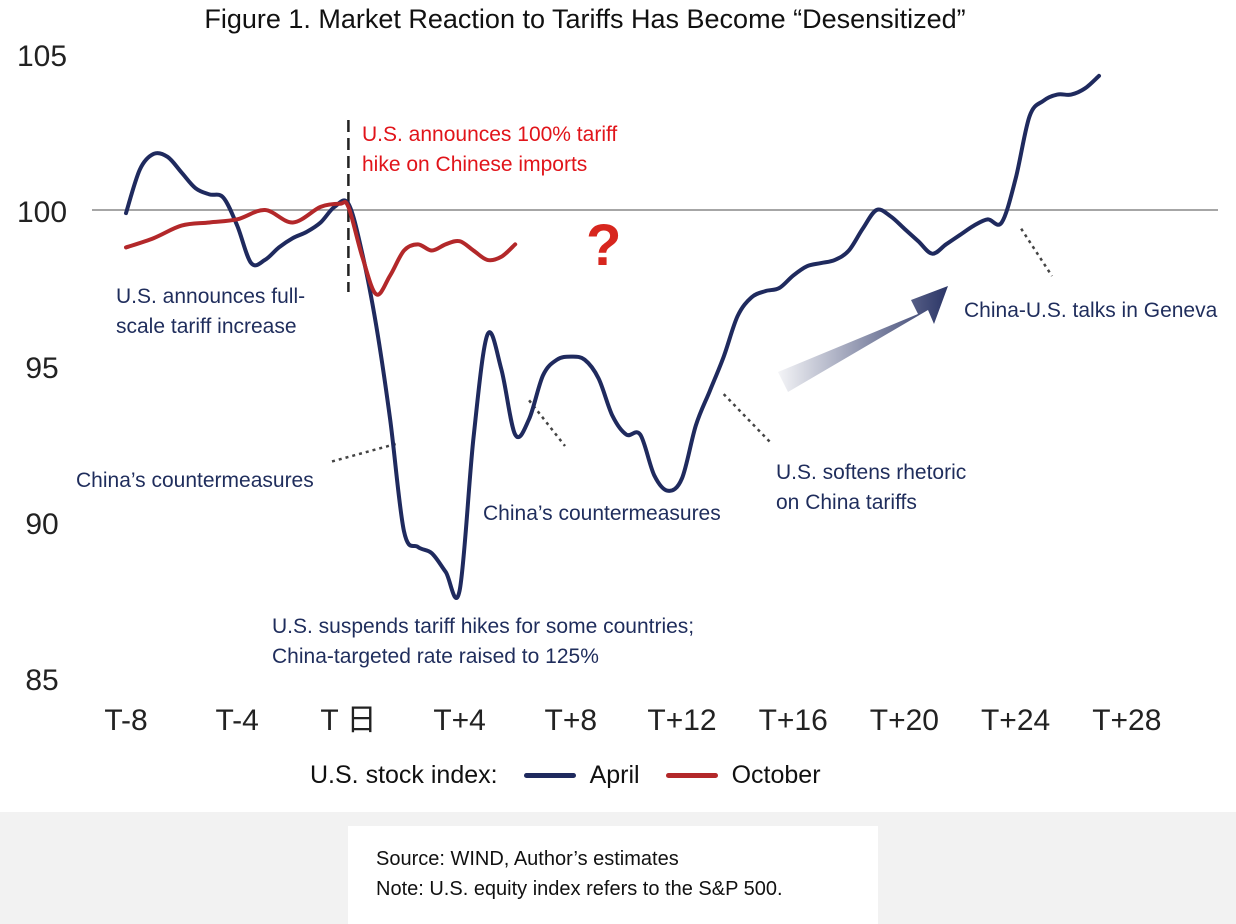 The width and height of the screenshot is (1236, 924). I want to click on annotation-china-countermeasures-1: China’s countermeasures, so click(195, 481).